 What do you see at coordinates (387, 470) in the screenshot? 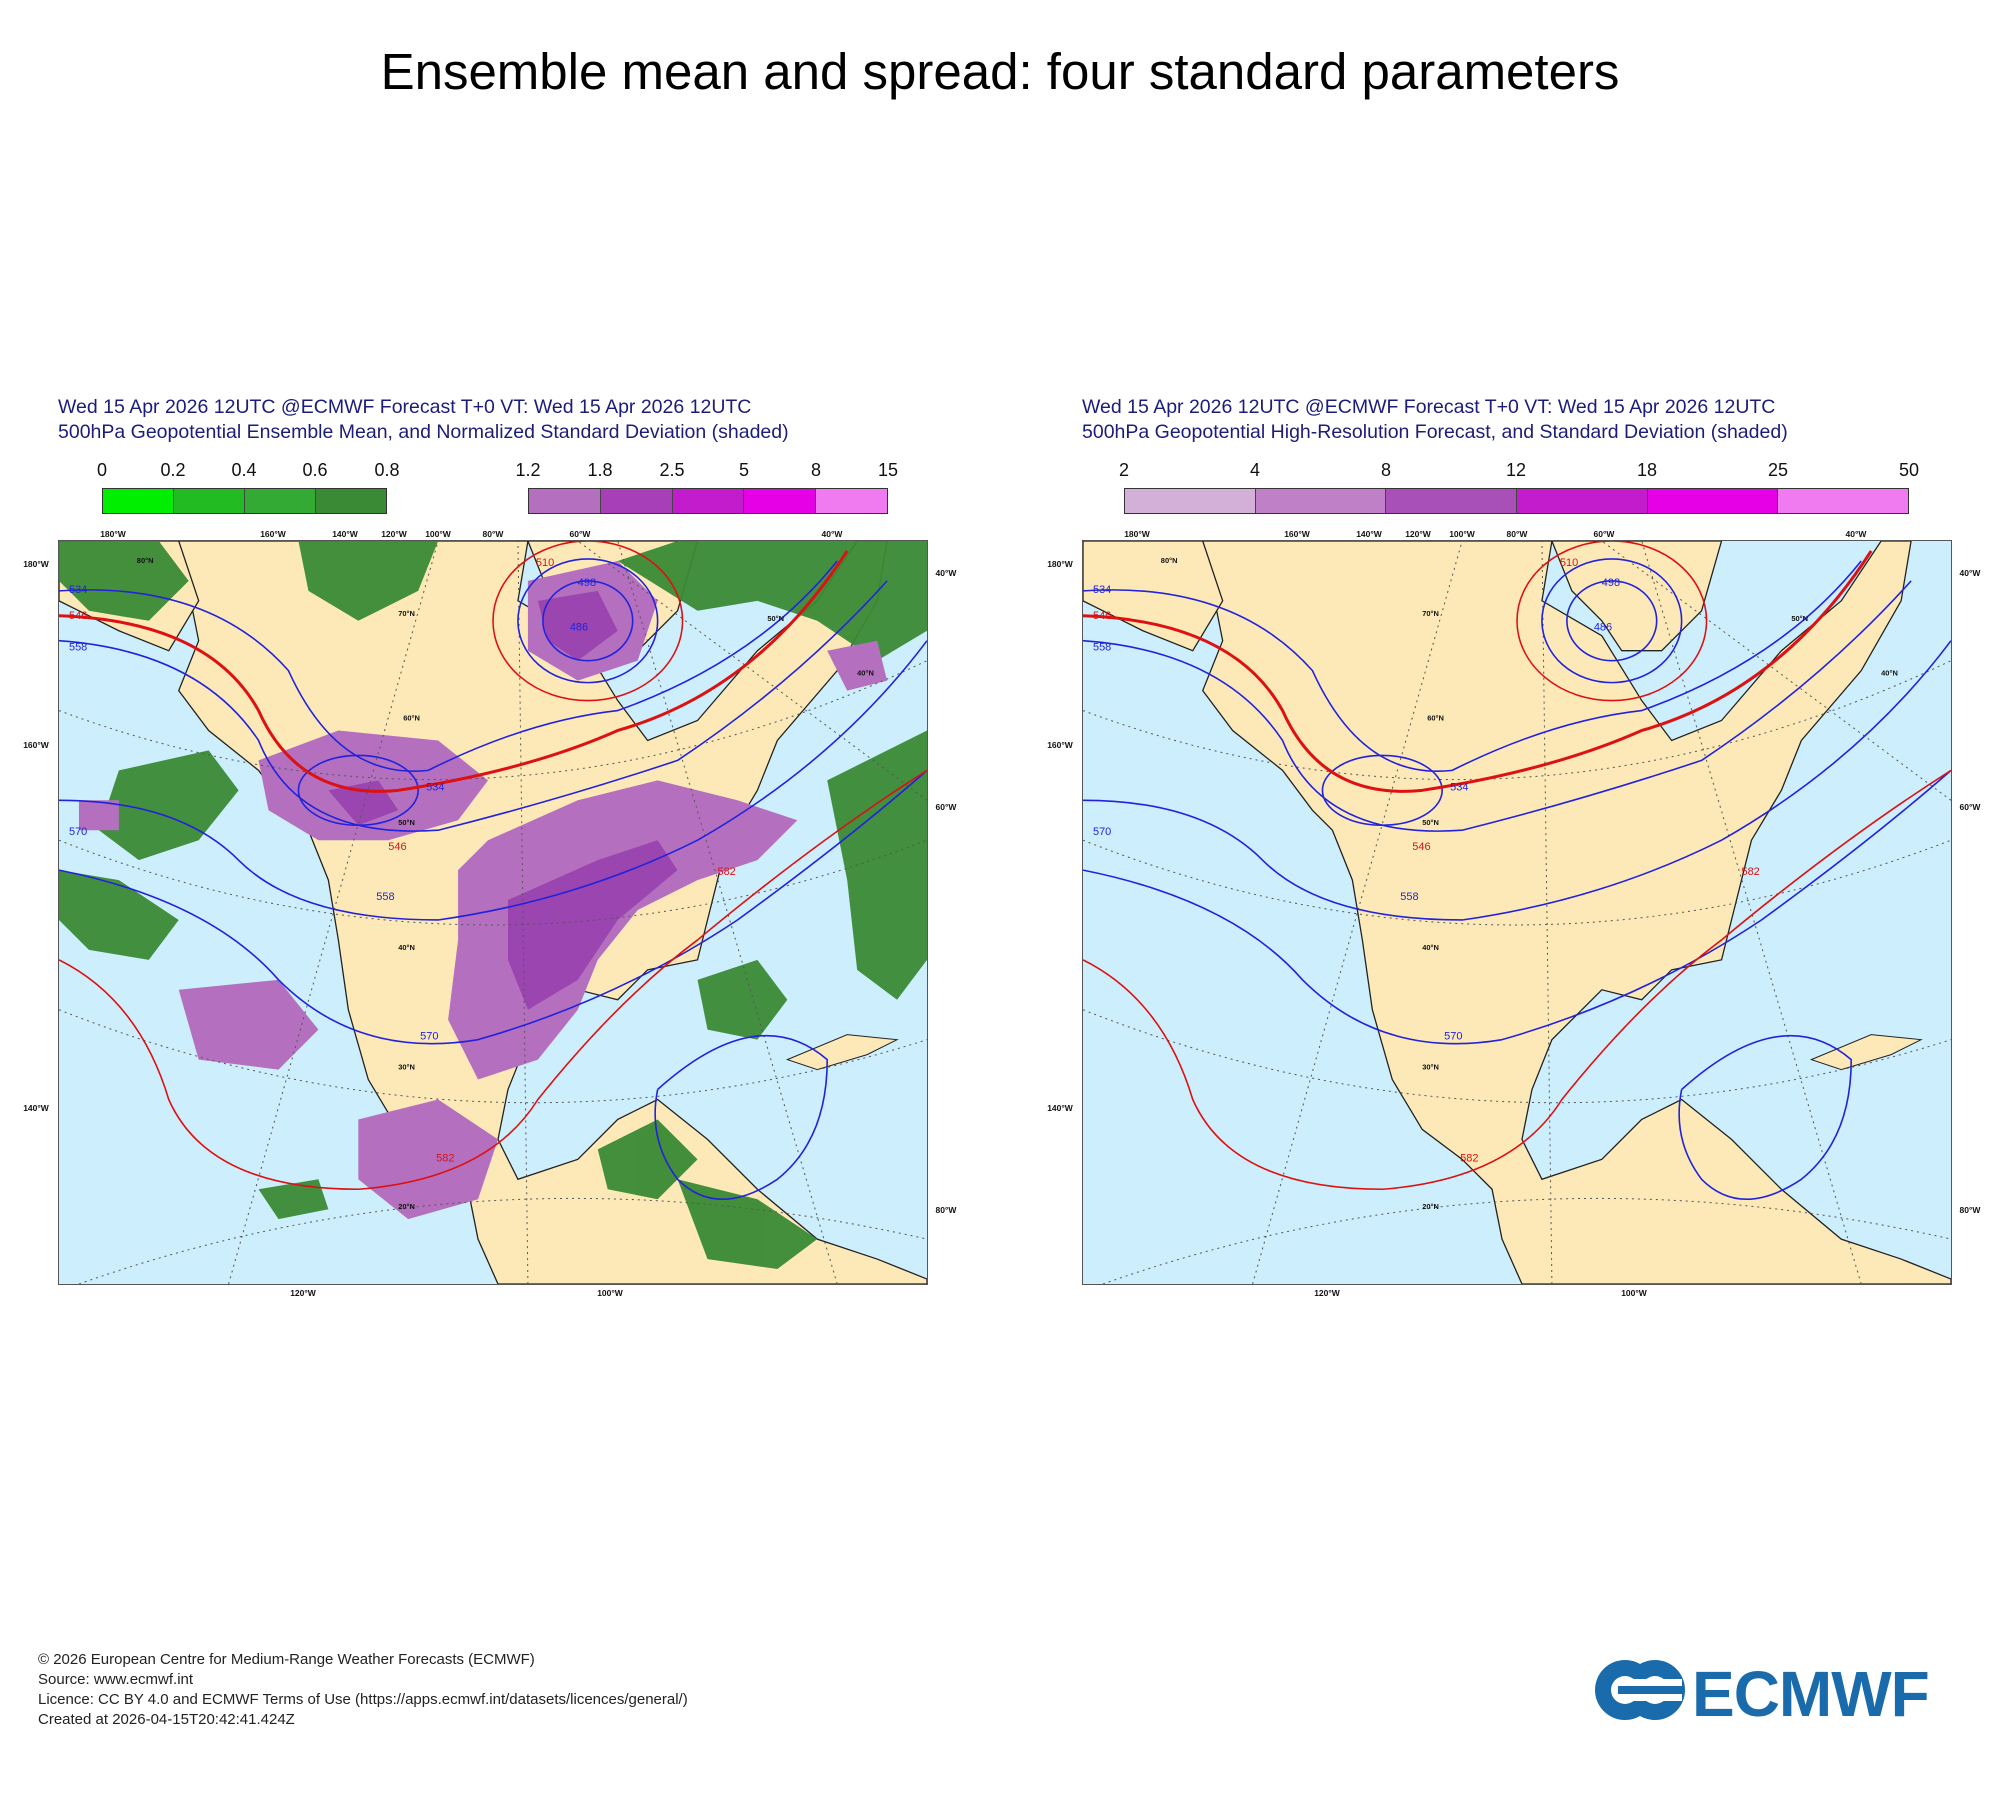
I see `legend-tick: 0.8` at bounding box center [387, 470].